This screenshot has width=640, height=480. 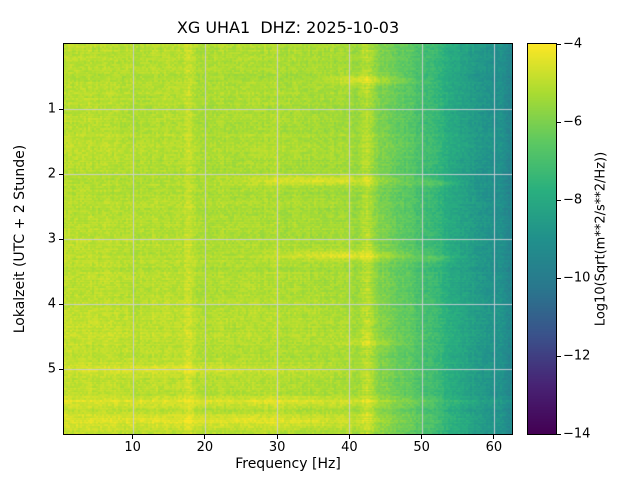 I want to click on x-tick-label: 60, so click(x=494, y=447).